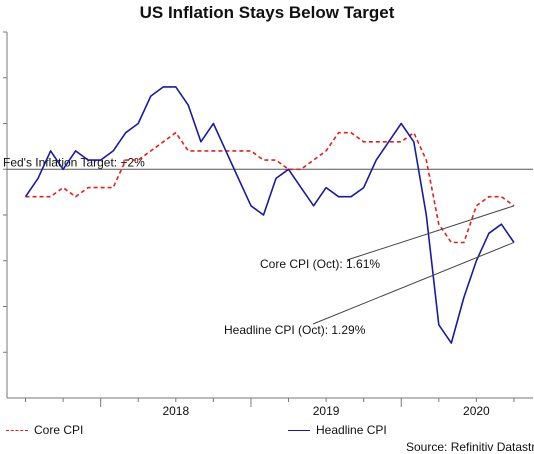 Image resolution: width=534 pixels, height=454 pixels. I want to click on reference-line-group: Fed's Inflation Target: +2%, so click(268, 162).